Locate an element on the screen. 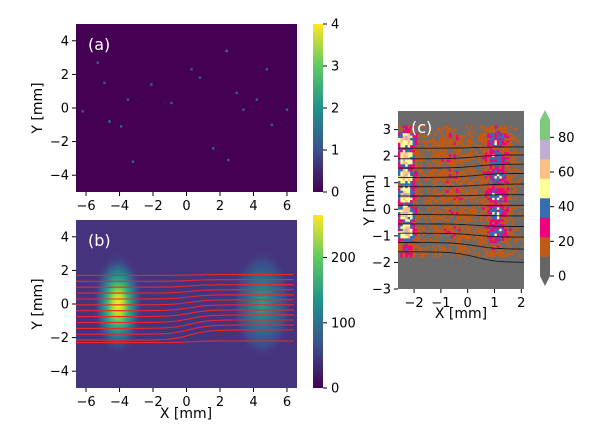  y-tick-label: −4 is located at coordinates (59, 372).